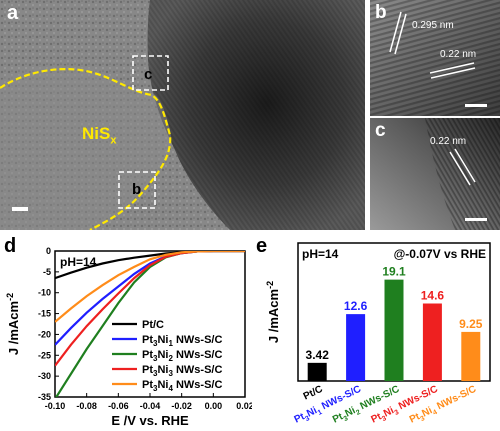 The image size is (500, 431). What do you see at coordinates (476, 105) in the screenshot?
I see `scale-bar-b` at bounding box center [476, 105].